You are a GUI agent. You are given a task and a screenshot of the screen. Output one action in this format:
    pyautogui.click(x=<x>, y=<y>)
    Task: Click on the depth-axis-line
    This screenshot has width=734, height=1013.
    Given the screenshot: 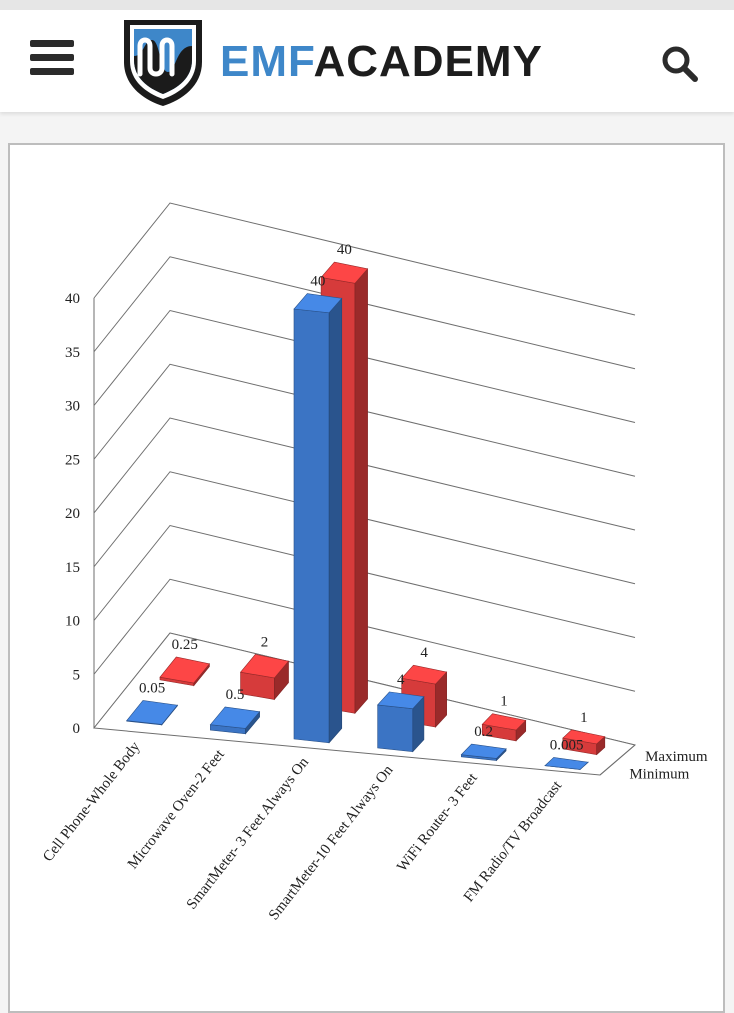 What is the action you would take?
    pyautogui.click(x=617, y=760)
    